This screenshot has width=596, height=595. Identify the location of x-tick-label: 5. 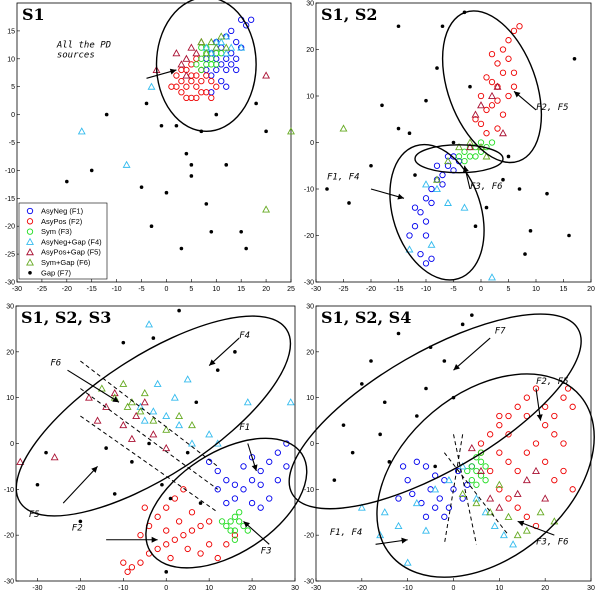
(191, 289).